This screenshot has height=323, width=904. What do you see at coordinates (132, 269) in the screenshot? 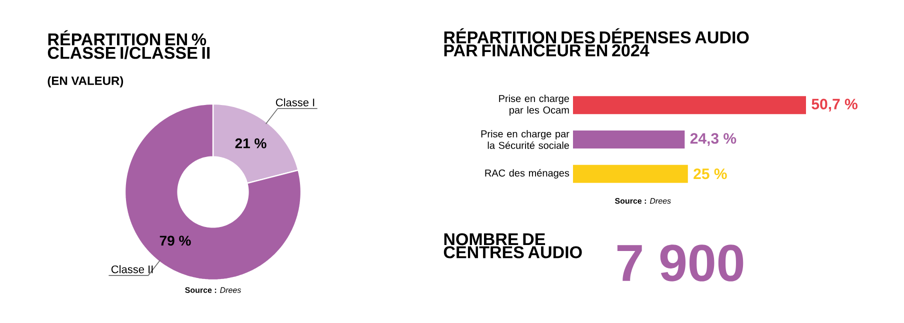
I see `slice-label: Classe II` at bounding box center [132, 269].